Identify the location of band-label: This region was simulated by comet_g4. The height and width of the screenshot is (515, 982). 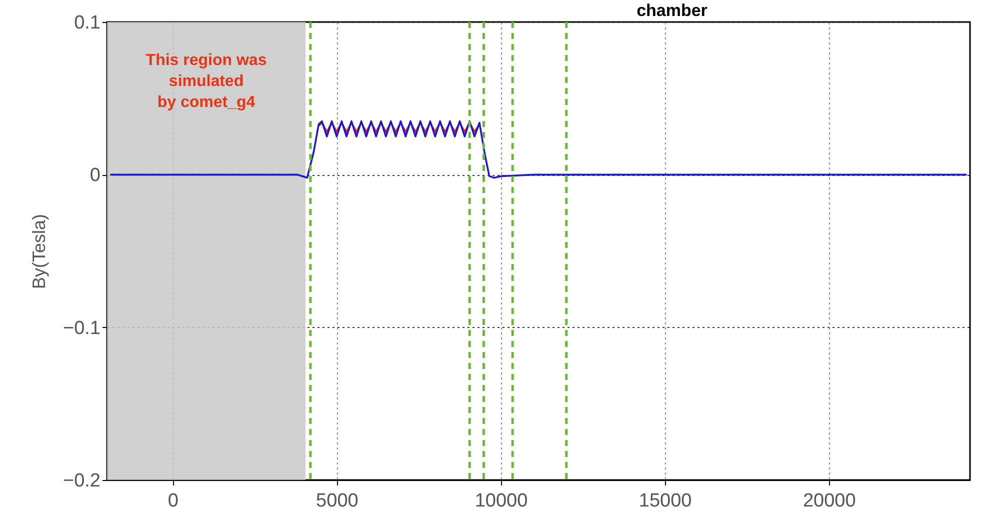
(206, 81).